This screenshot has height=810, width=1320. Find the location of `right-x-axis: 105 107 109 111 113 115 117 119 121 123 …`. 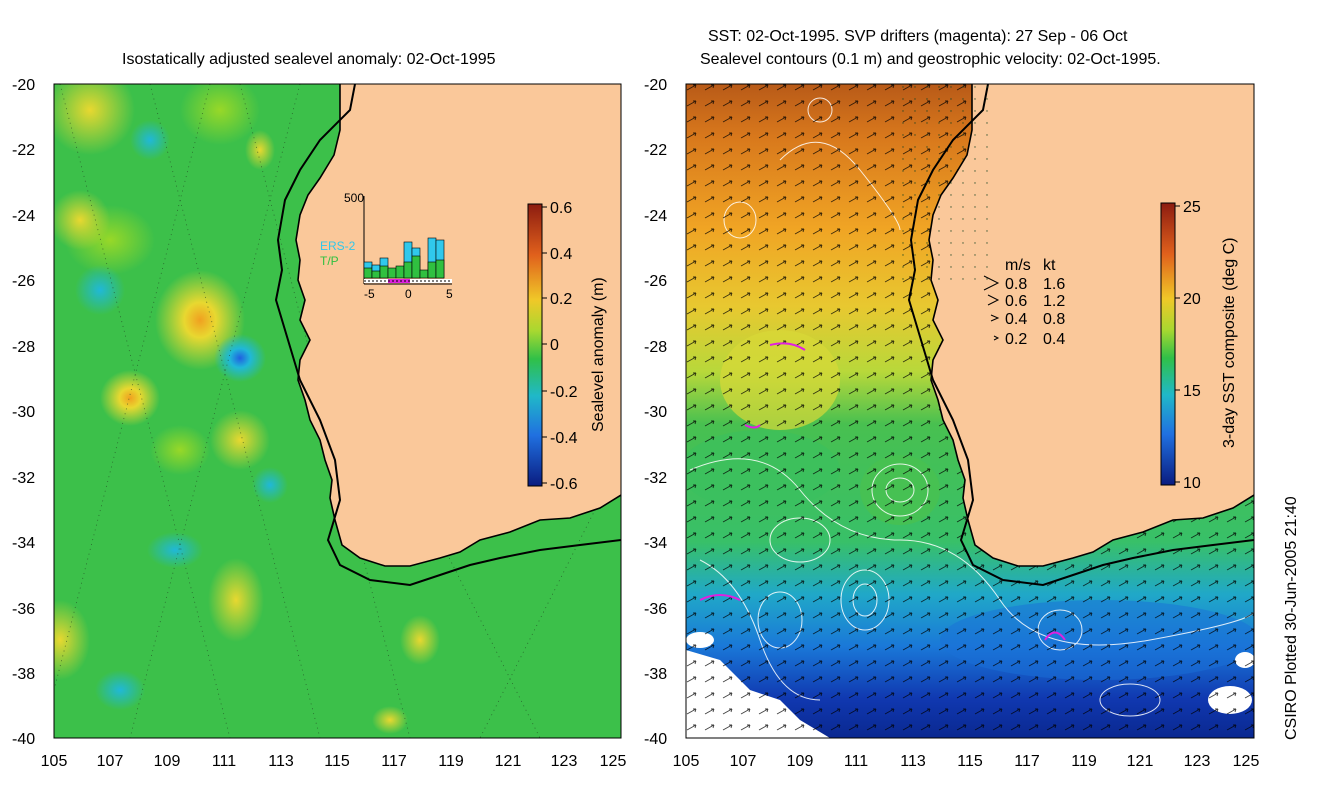

right-x-axis: 105 107 109 111 113 115 117 119 121 123 … is located at coordinates (966, 761).